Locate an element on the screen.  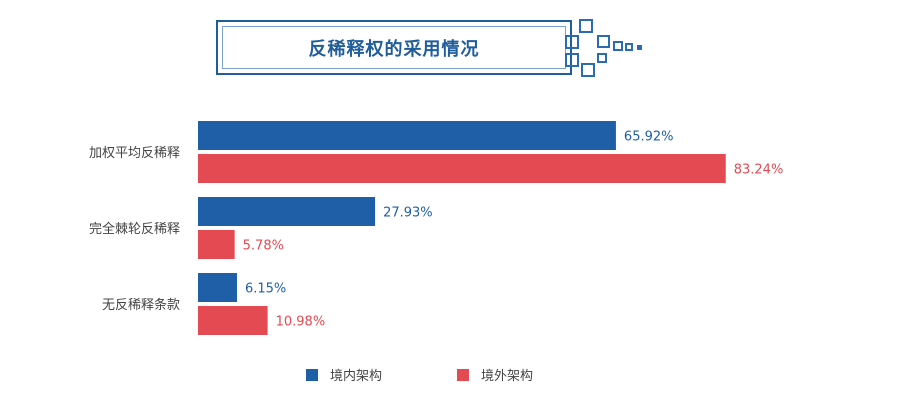
data-label: 5.78% is located at coordinates (263, 246).